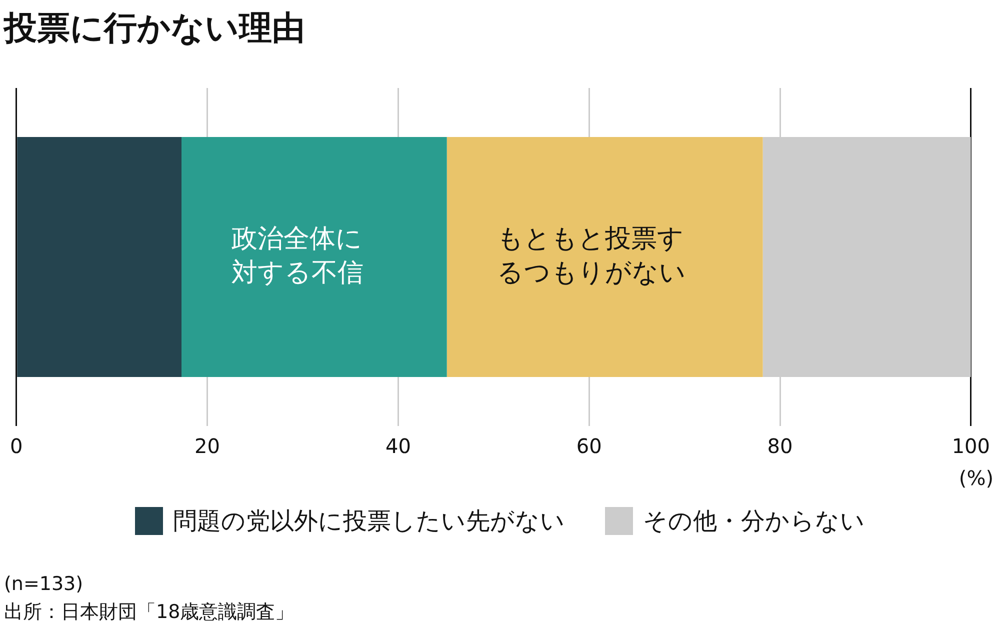 The height and width of the screenshot is (640, 1000). I want to click on x-tick-label: 80, so click(780, 446).